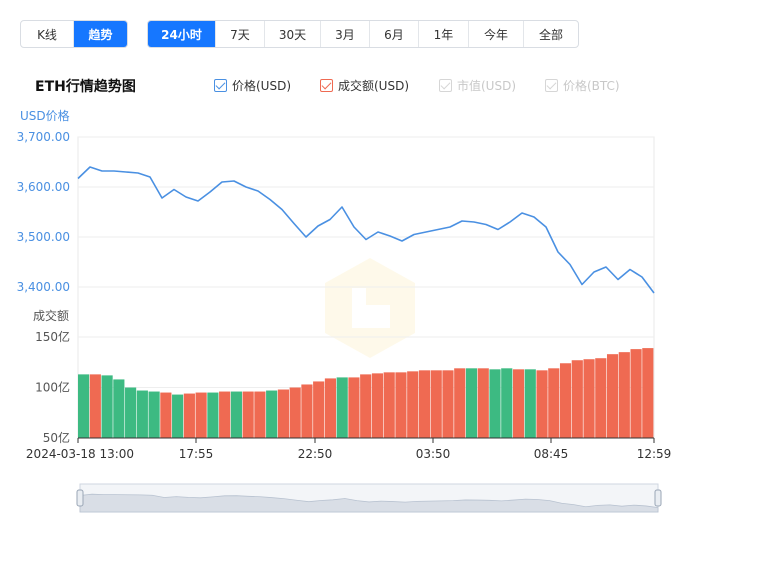  Describe the element at coordinates (654, 454) in the screenshot. I see `x-tick-label: 12:59` at that location.